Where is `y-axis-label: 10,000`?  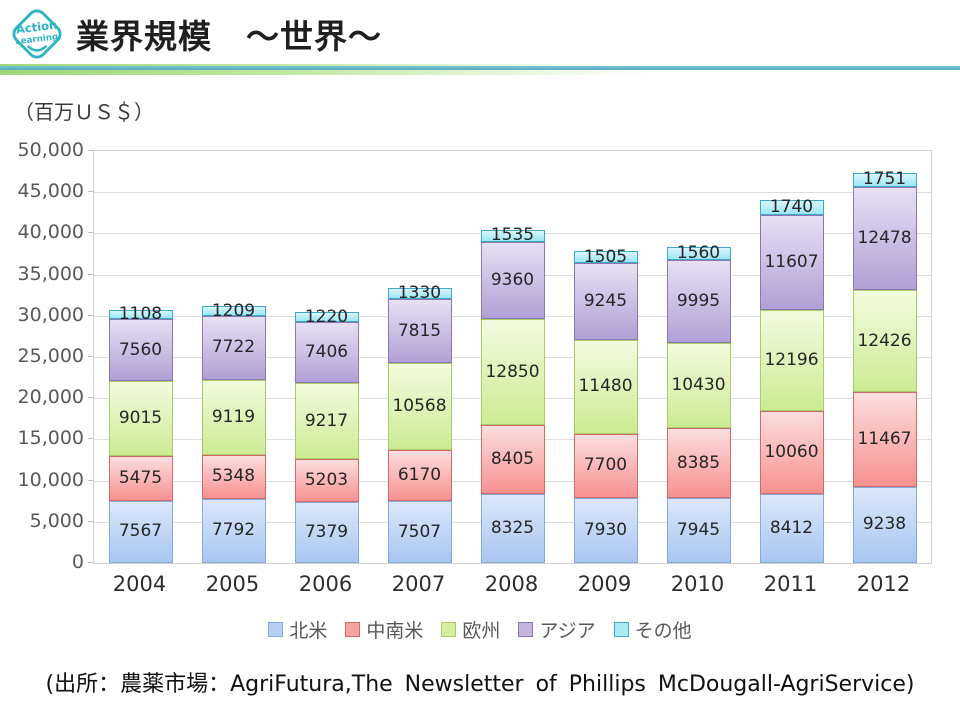
y-axis-label: 10,000 is located at coordinates (50, 479).